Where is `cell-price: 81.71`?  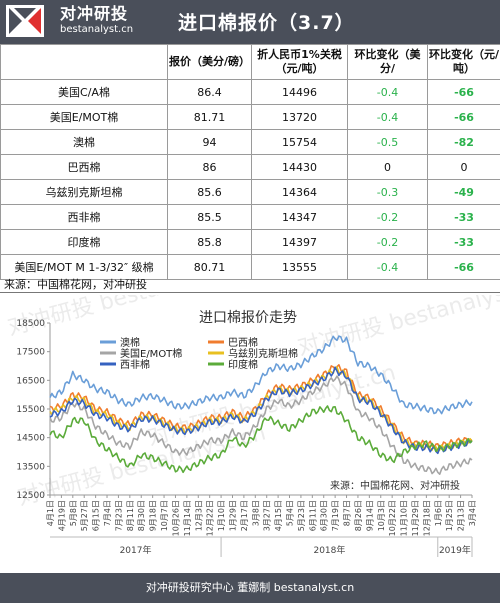 cell-price: 81.71 is located at coordinates (209, 117).